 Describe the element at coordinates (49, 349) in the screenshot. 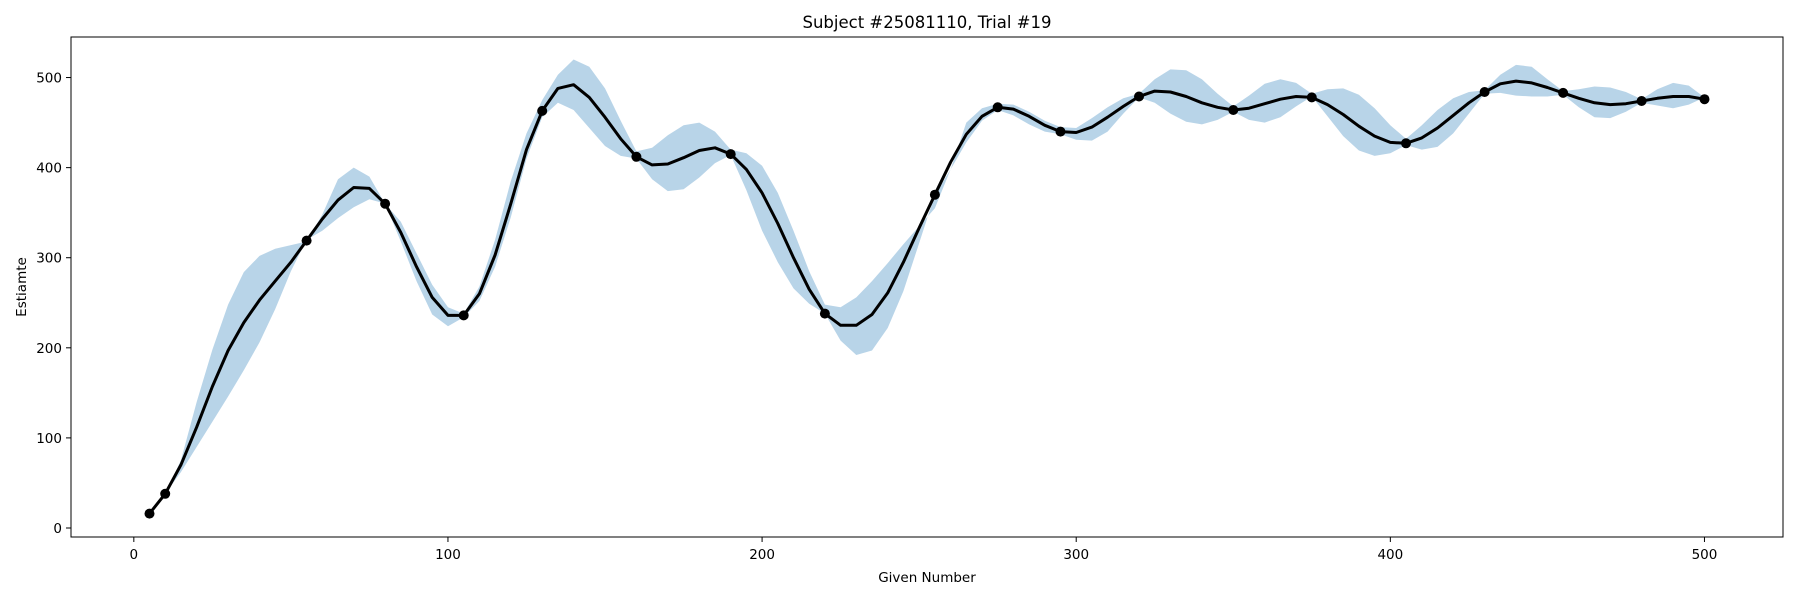

I see `y-tick-label: 200` at that location.